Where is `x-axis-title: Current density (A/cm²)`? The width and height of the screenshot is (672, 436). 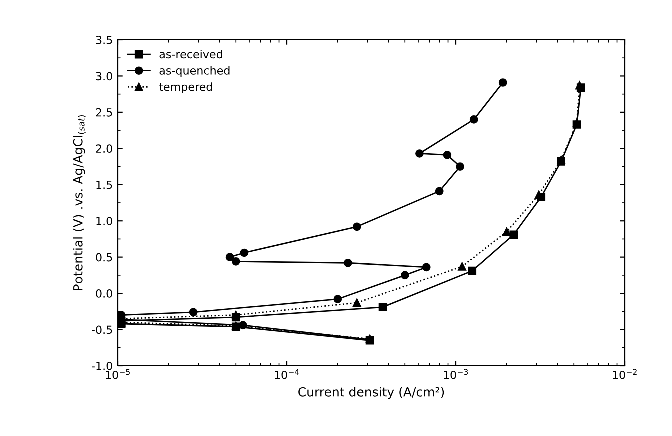
x-axis-title: Current density (A/cm²) is located at coordinates (371, 393).